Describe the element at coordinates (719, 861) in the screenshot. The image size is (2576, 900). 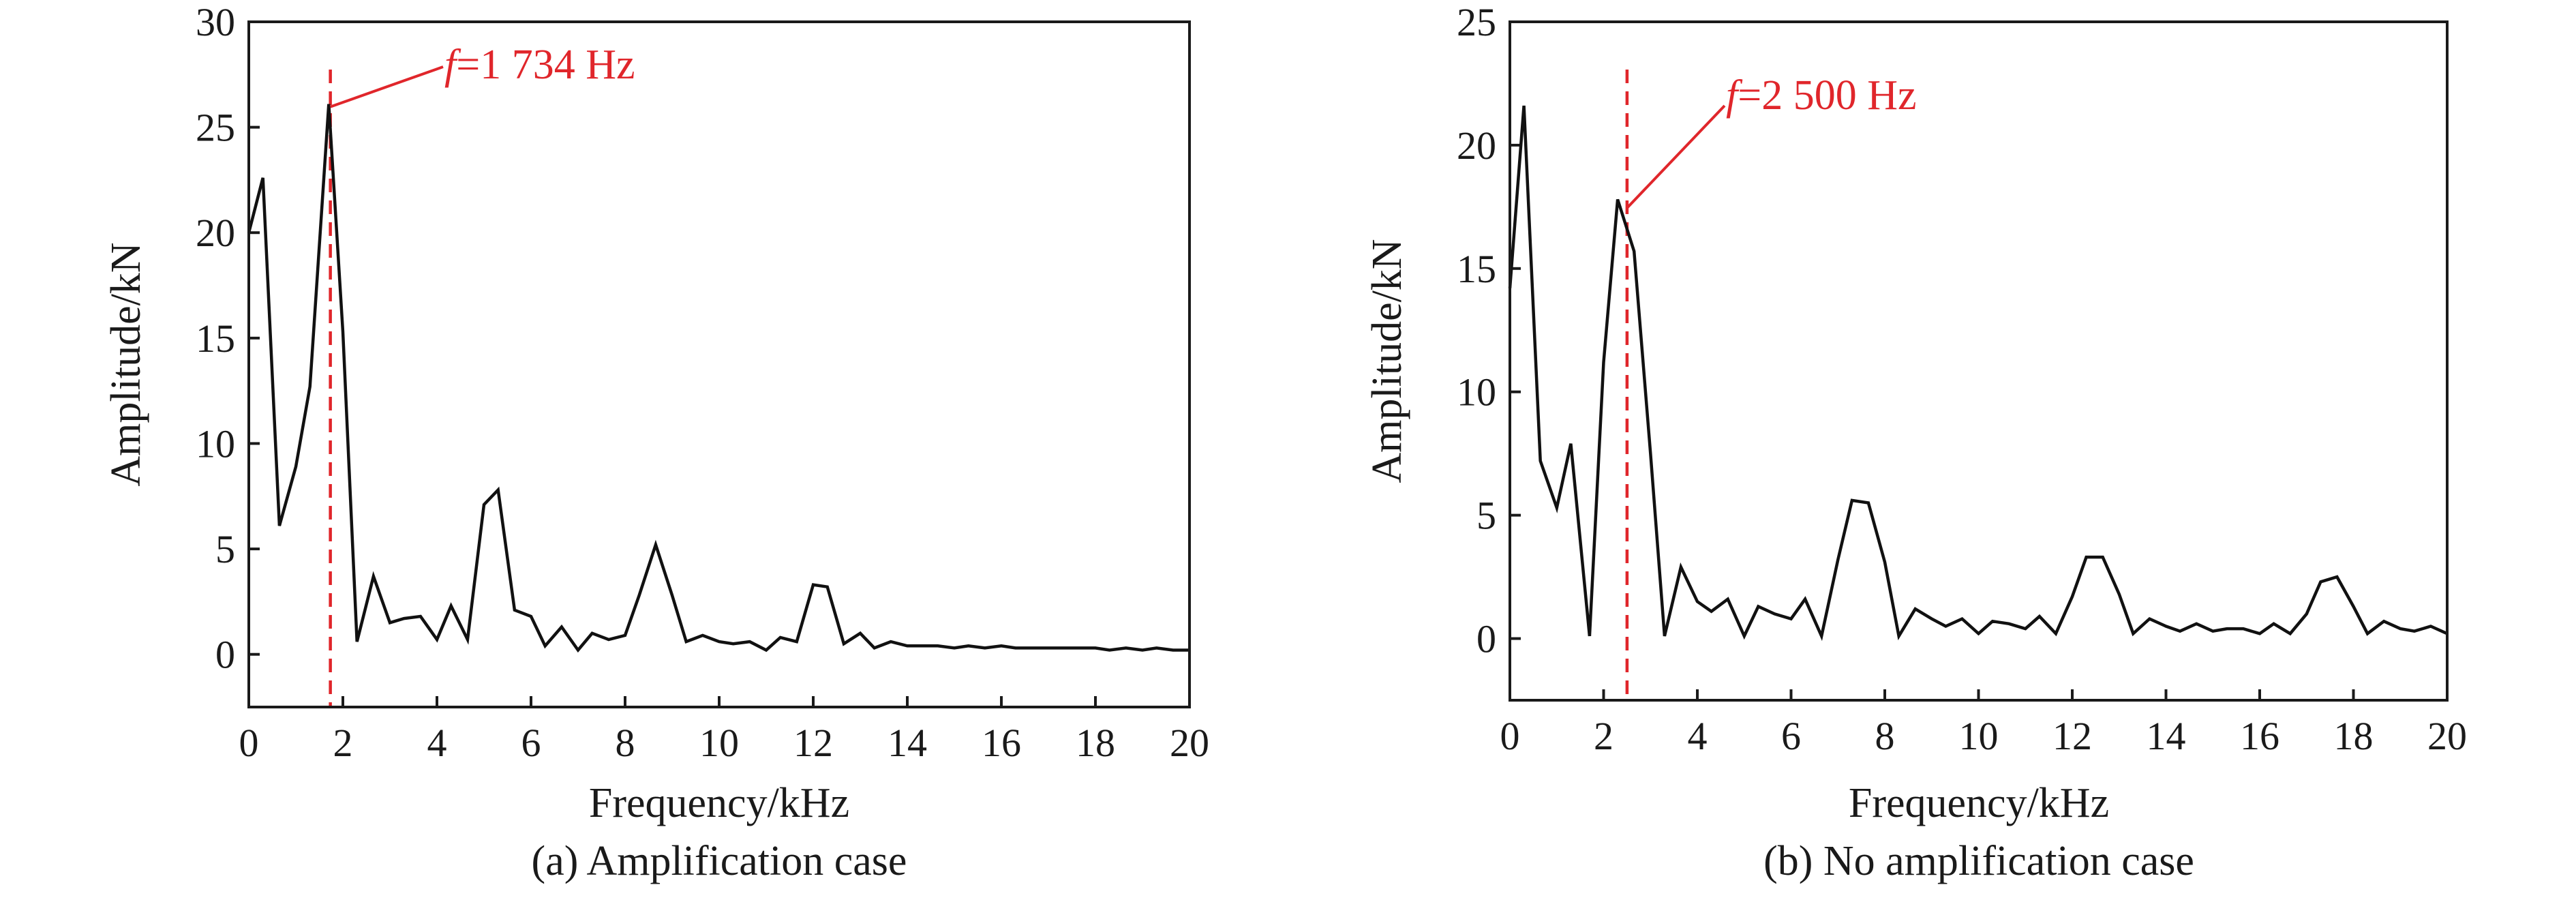
I see `panel-caption: (a) Amplification case` at that location.